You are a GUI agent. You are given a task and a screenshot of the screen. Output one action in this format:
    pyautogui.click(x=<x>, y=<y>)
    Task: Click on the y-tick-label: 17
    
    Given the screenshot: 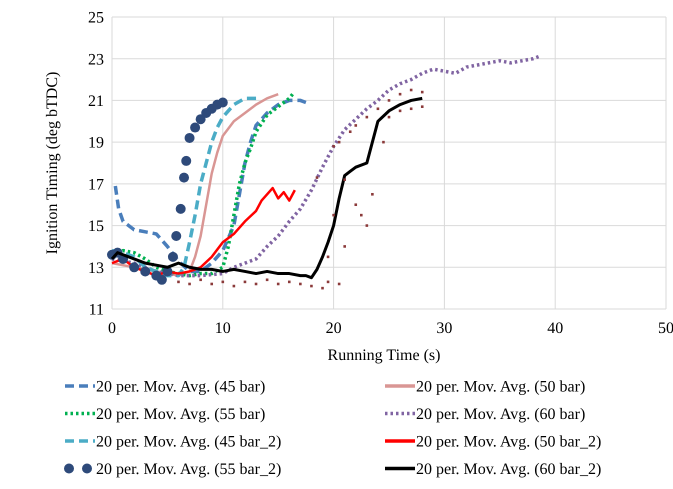 What is the action you would take?
    pyautogui.click(x=96, y=185)
    